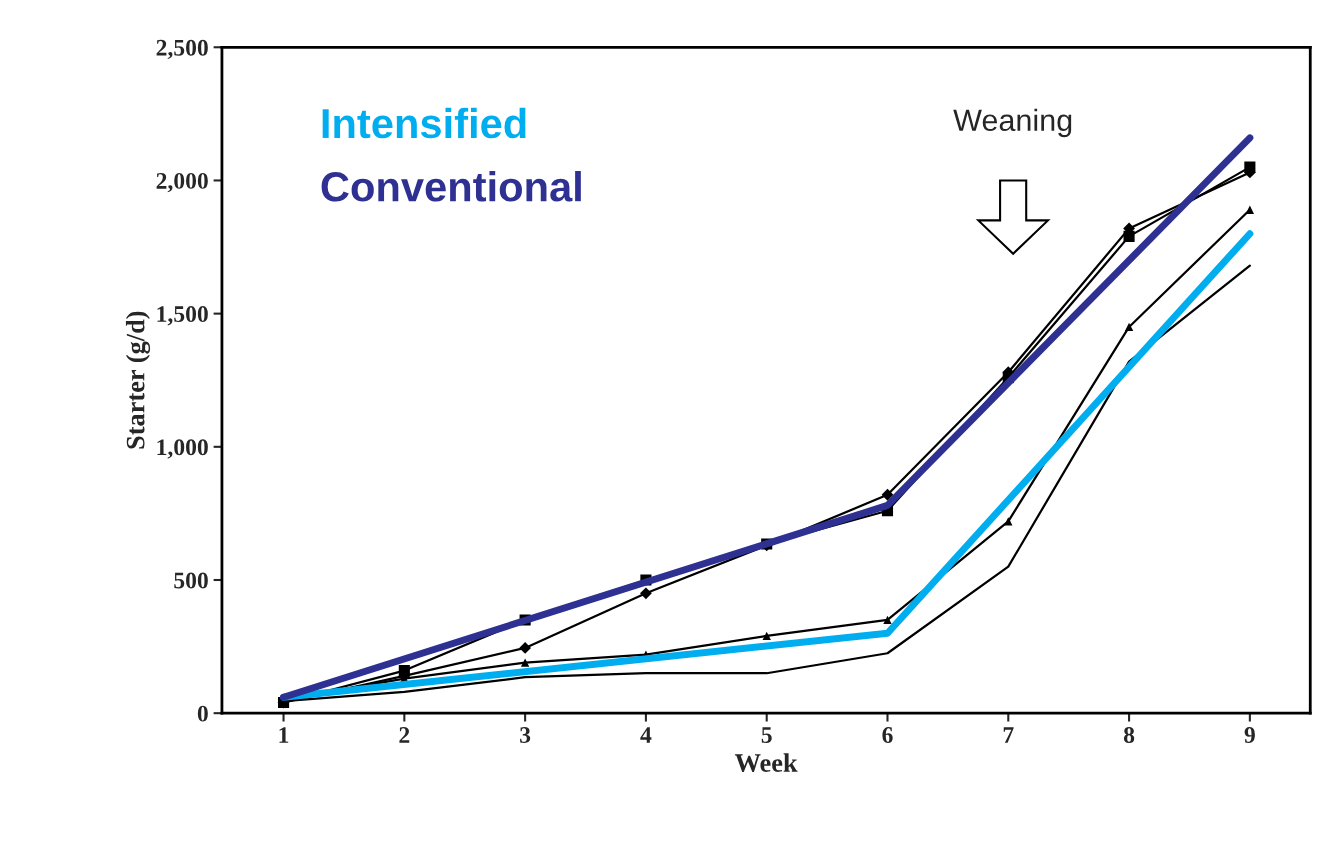  I want to click on x-tick-label: 5, so click(766, 735).